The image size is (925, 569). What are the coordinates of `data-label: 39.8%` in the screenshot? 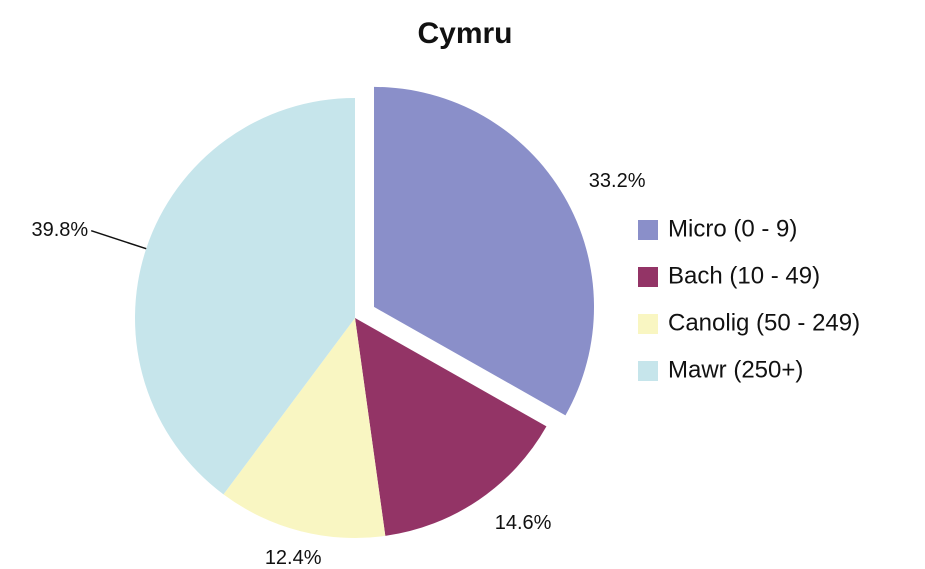 It's located at (59, 230).